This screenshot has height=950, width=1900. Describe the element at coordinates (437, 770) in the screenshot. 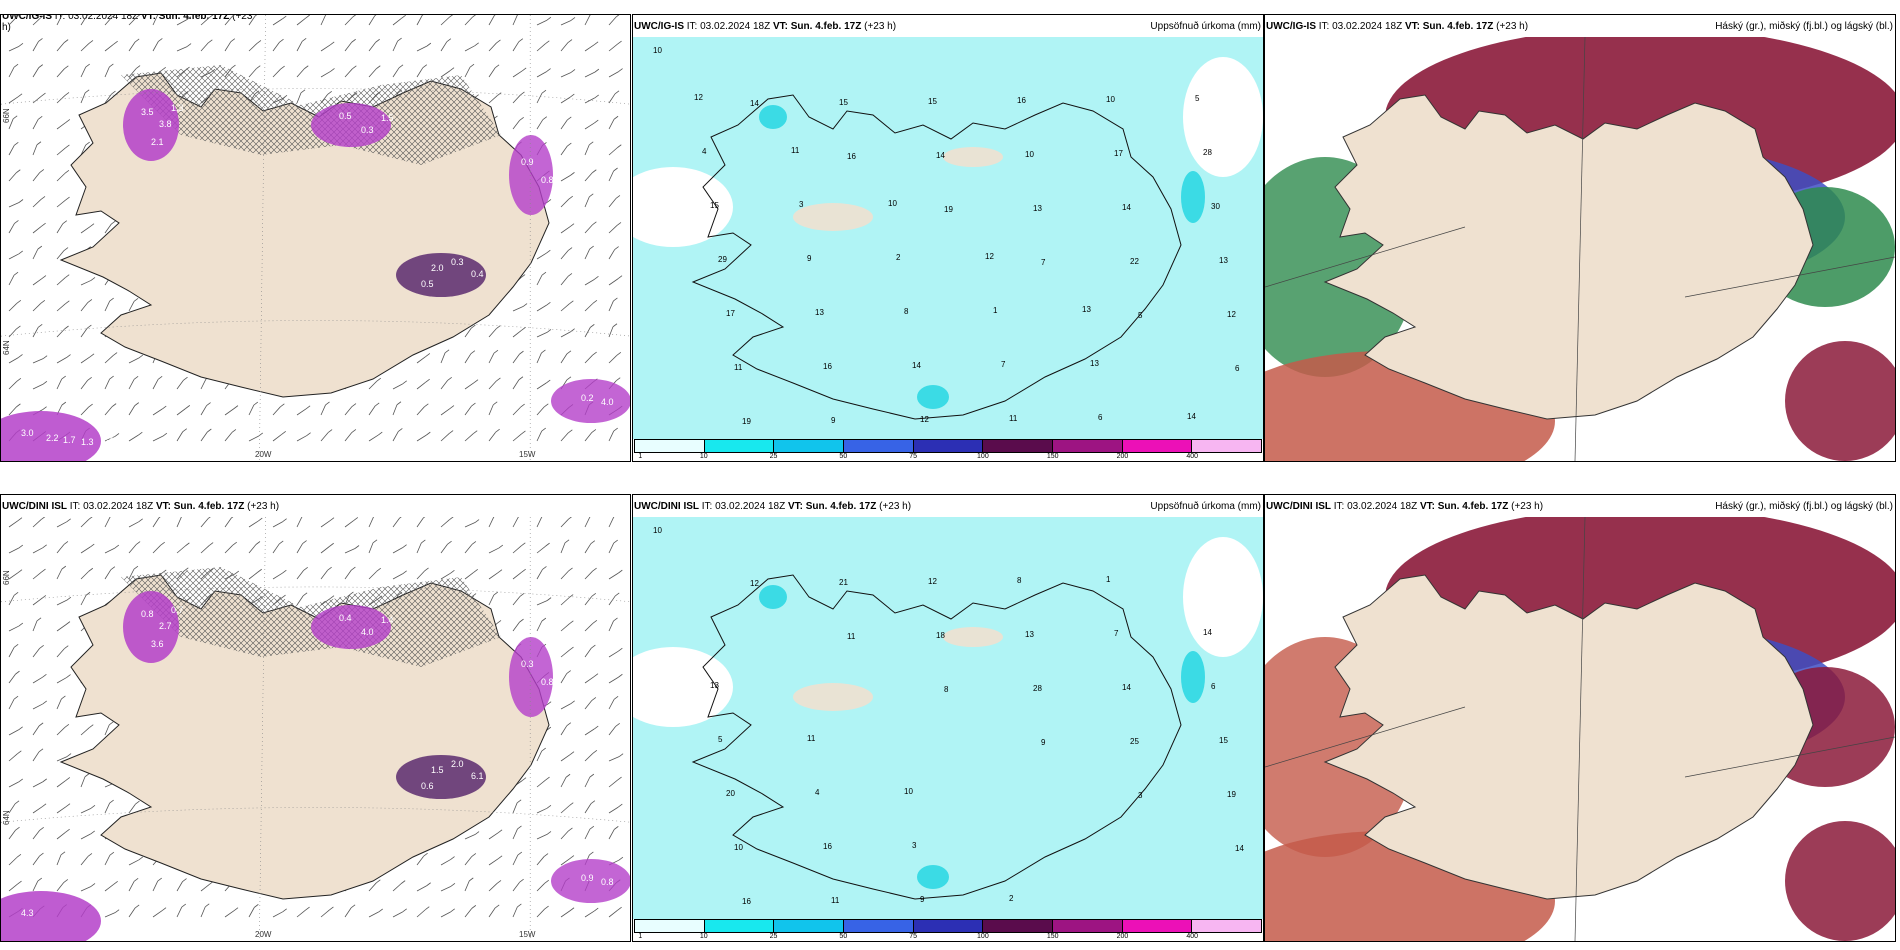

I see `precip-value-label: 1.5` at that location.